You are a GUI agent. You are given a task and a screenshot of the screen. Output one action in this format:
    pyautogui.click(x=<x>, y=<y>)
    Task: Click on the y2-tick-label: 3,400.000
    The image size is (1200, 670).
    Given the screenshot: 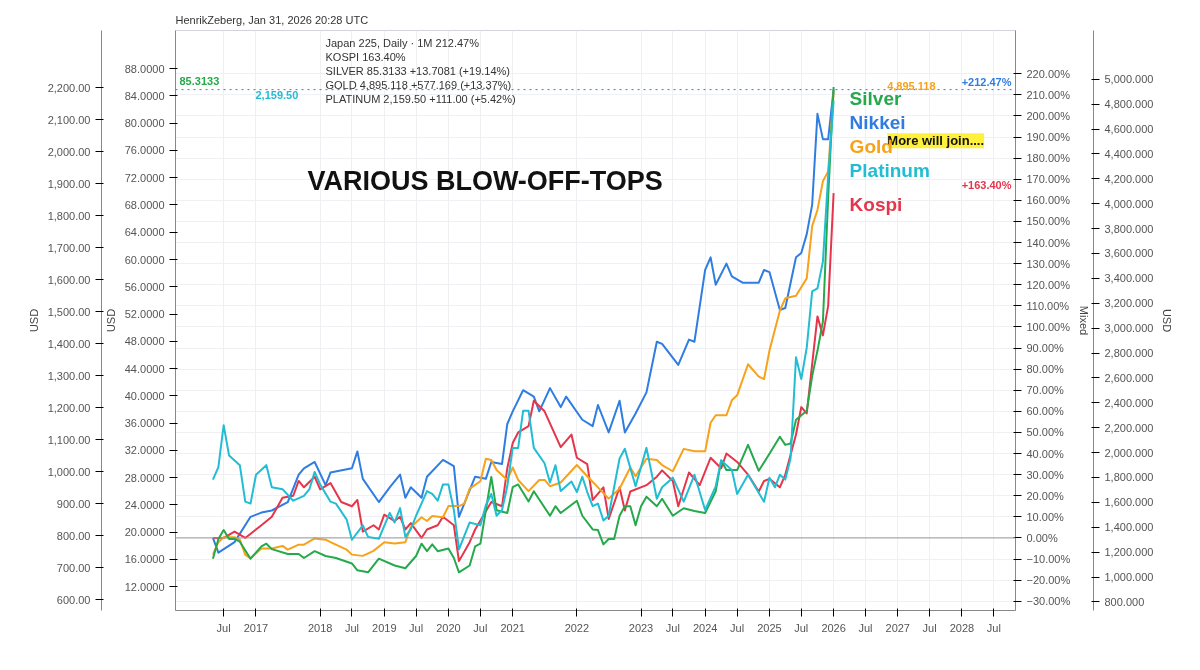 What is the action you would take?
    pyautogui.click(x=1129, y=278)
    